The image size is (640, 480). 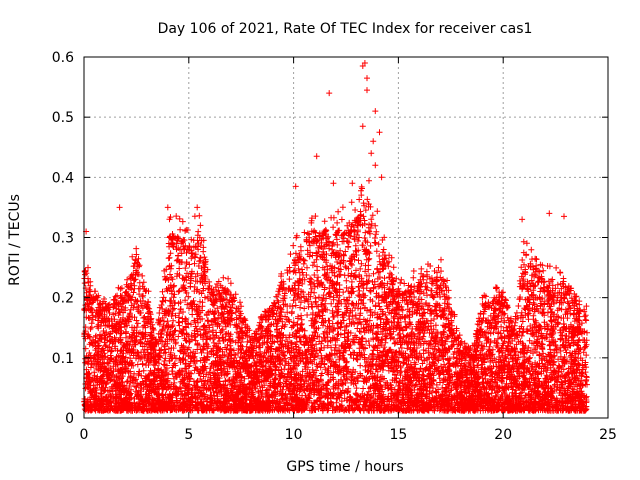 What do you see at coordinates (63, 359) in the screenshot?
I see `y-tick-label: 0.1` at bounding box center [63, 359].